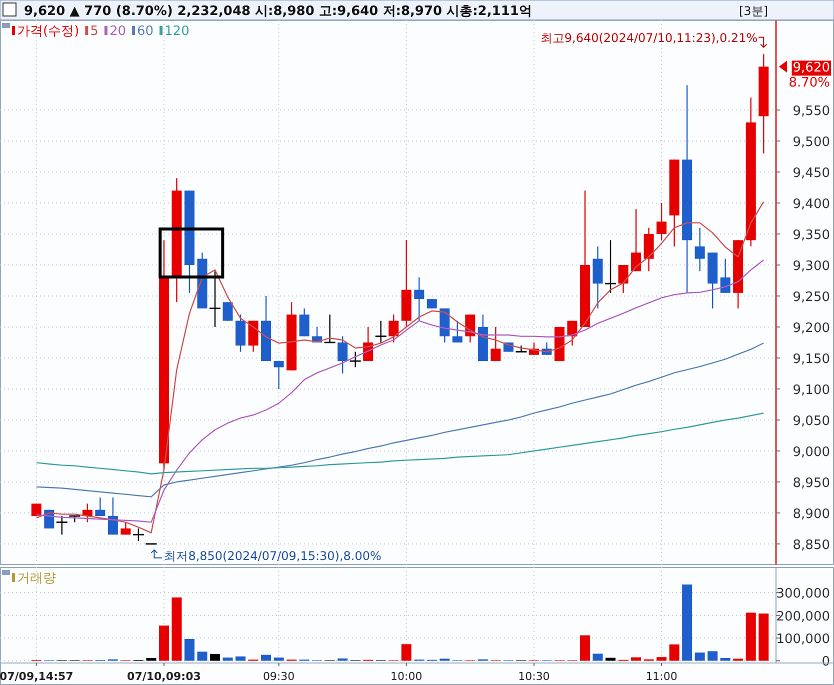  I want to click on y-tick-label: 300,000, so click(803, 594).